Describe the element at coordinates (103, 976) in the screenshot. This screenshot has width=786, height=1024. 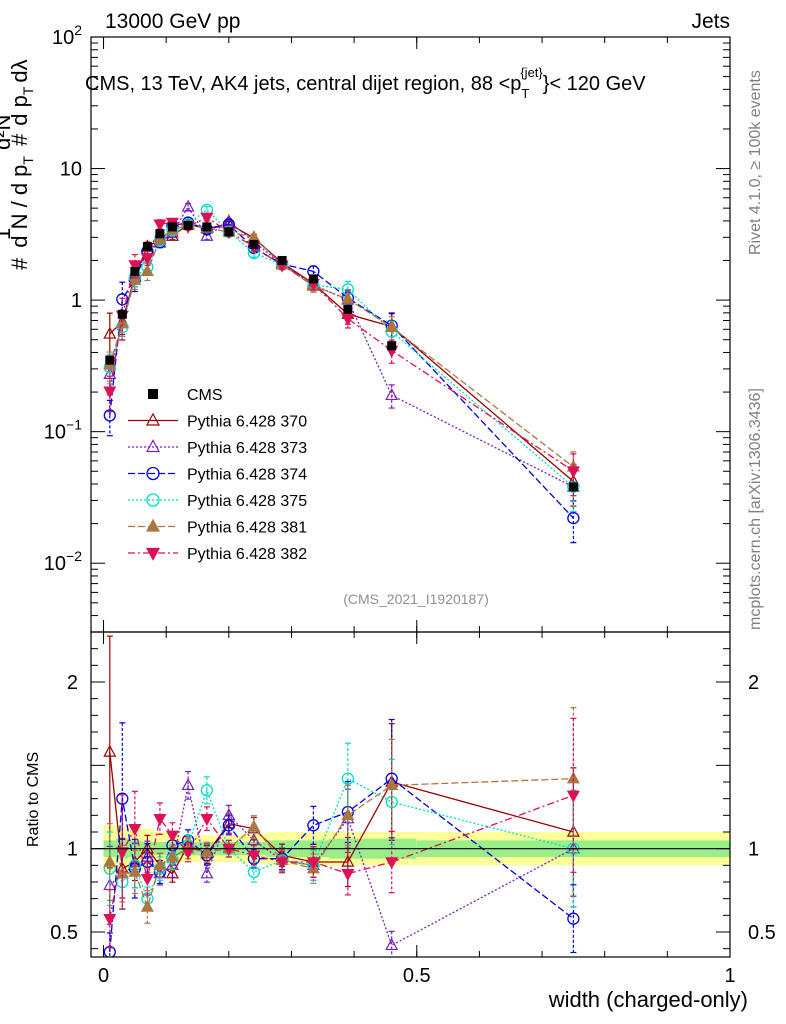
I see `x-tick-label: 0` at that location.